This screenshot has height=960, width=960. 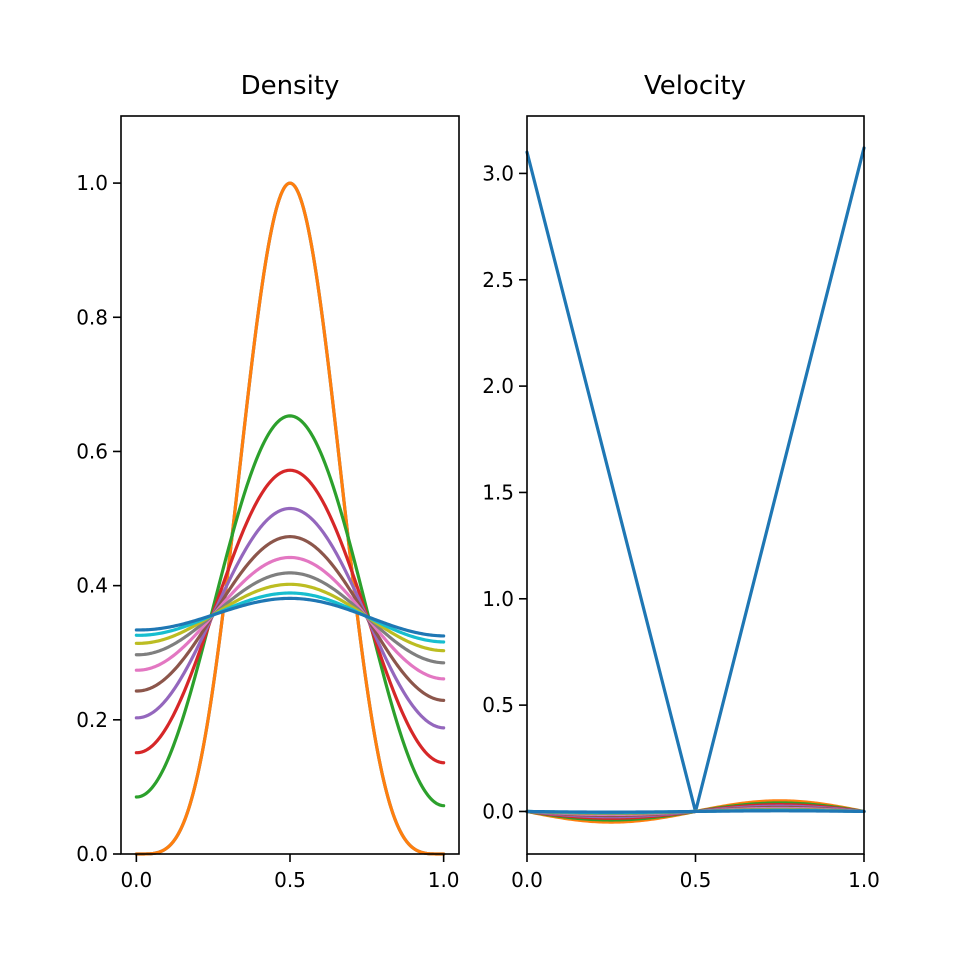 What do you see at coordinates (864, 880) in the screenshot?
I see `velocity-xtick-label: 1.0` at bounding box center [864, 880].